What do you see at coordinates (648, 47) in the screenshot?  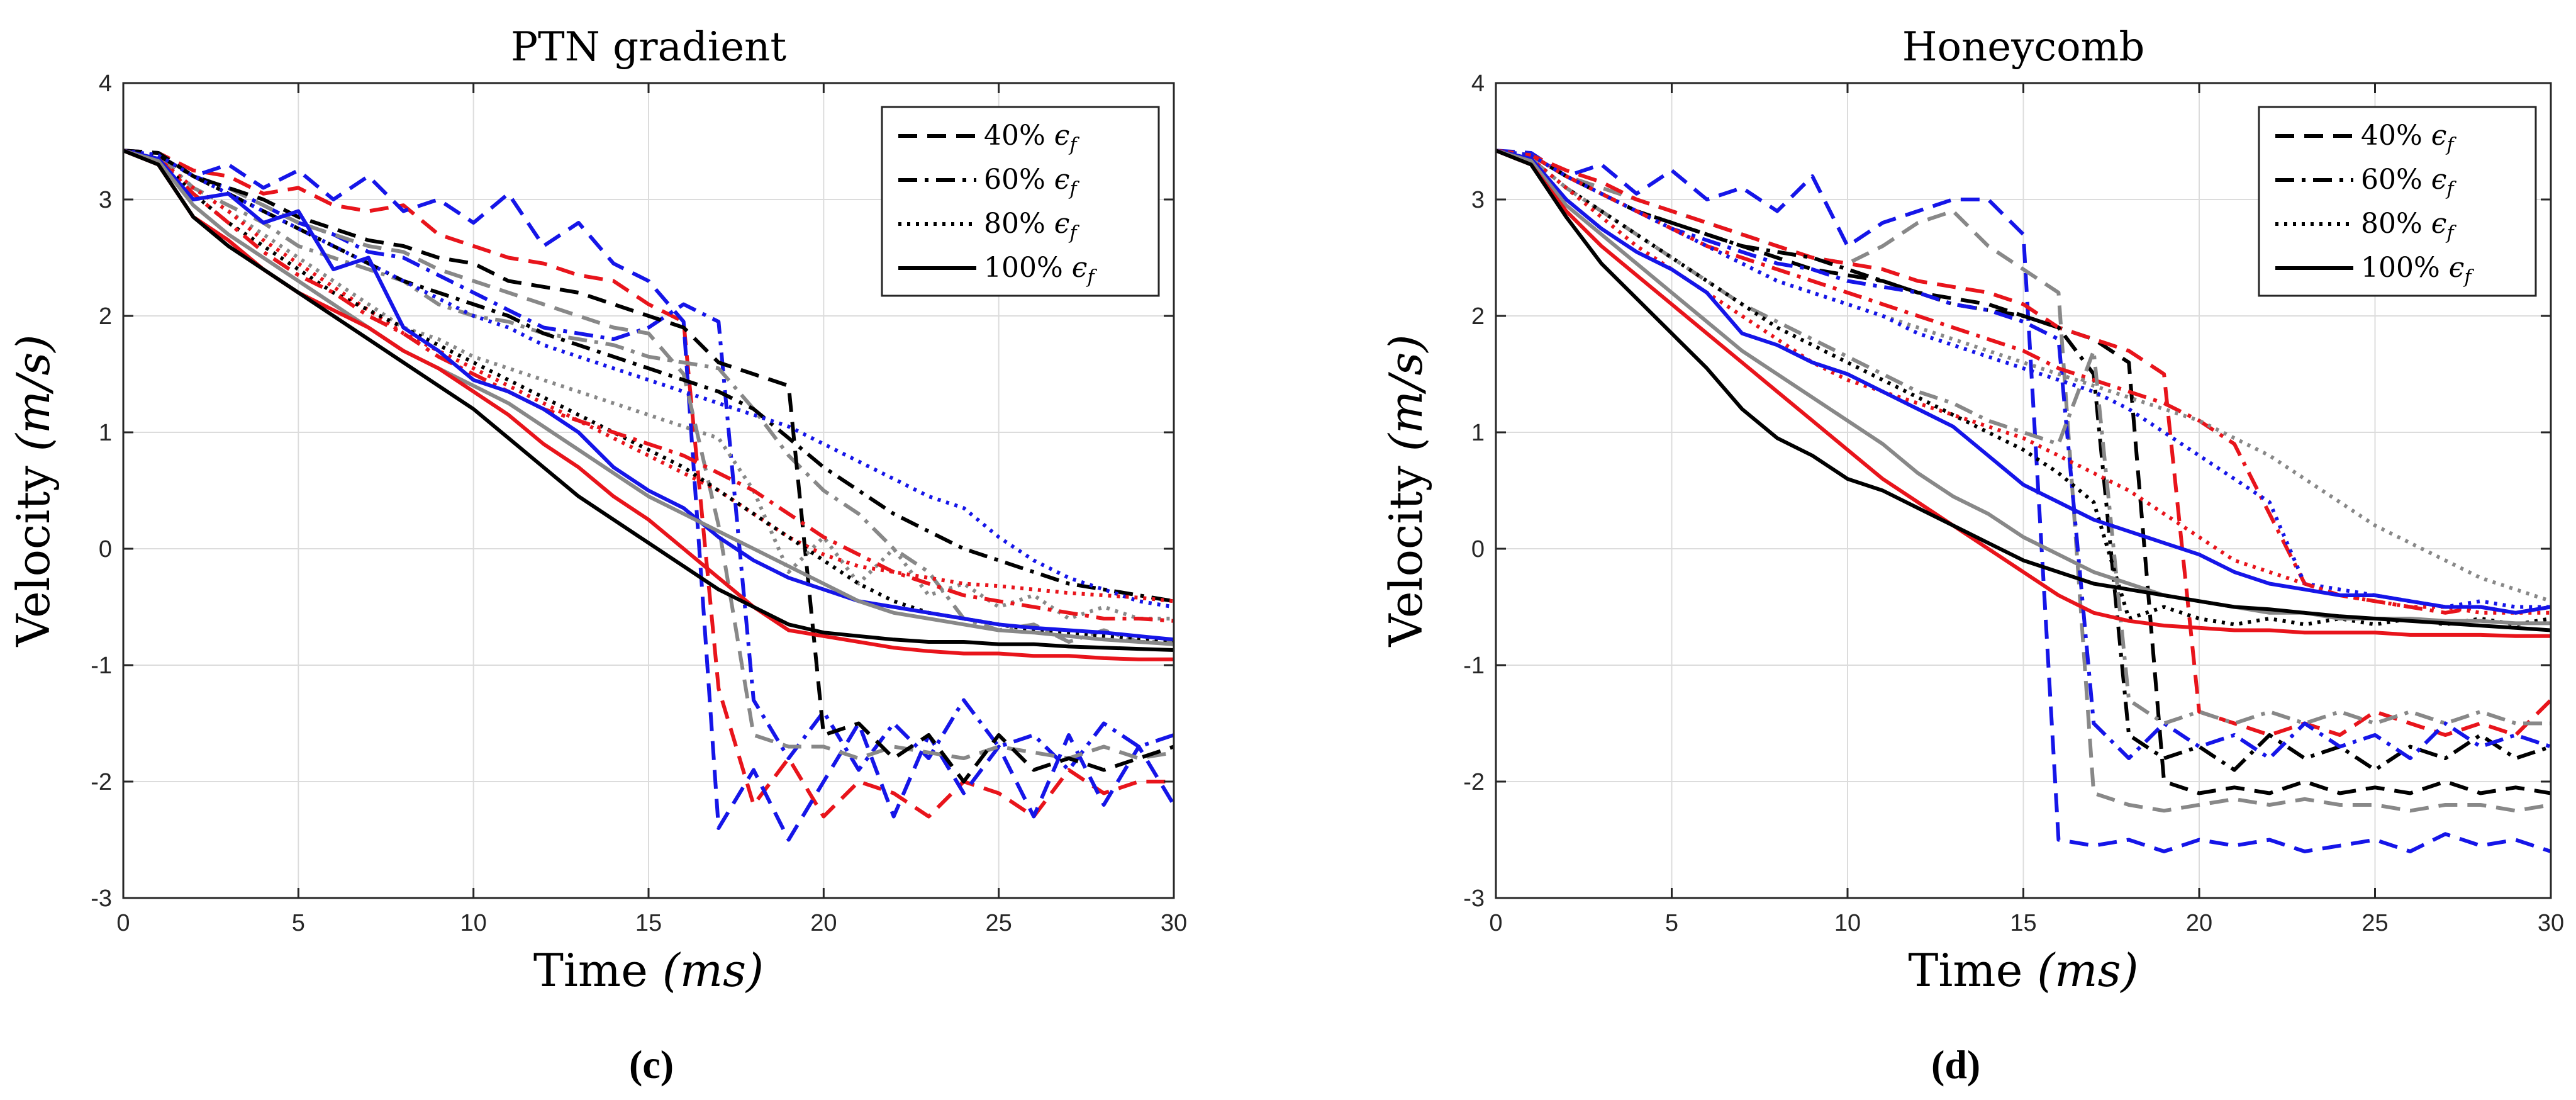 I see `chart-title: PTN gradient` at bounding box center [648, 47].